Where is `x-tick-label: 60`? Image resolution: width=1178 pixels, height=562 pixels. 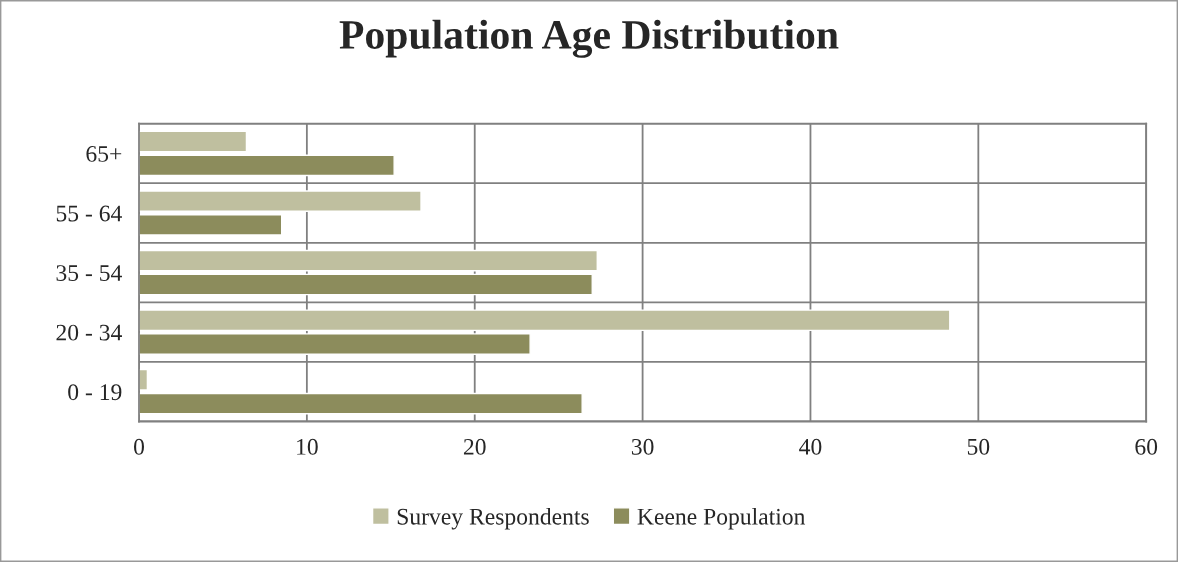 x-tick-label: 60 is located at coordinates (1146, 446).